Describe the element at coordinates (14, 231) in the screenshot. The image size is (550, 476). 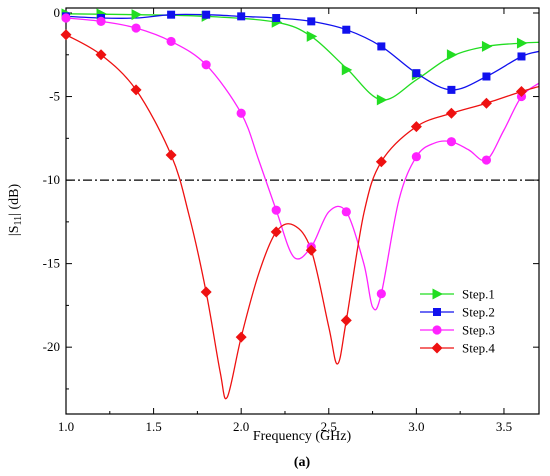
I see `y-axis-label-main: |S` at that location.